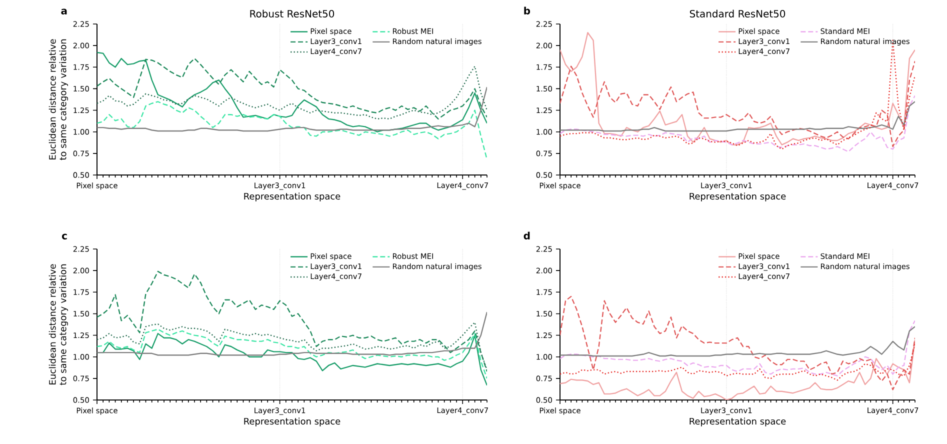 This screenshot has width=947, height=444. Describe the element at coordinates (64, 237) in the screenshot. I see `text: c` at that location.